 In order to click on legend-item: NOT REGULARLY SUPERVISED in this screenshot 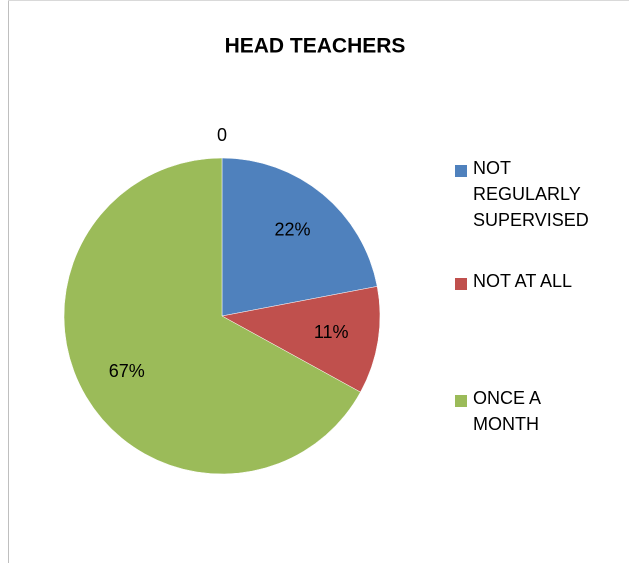, I will do `click(529, 195)`.